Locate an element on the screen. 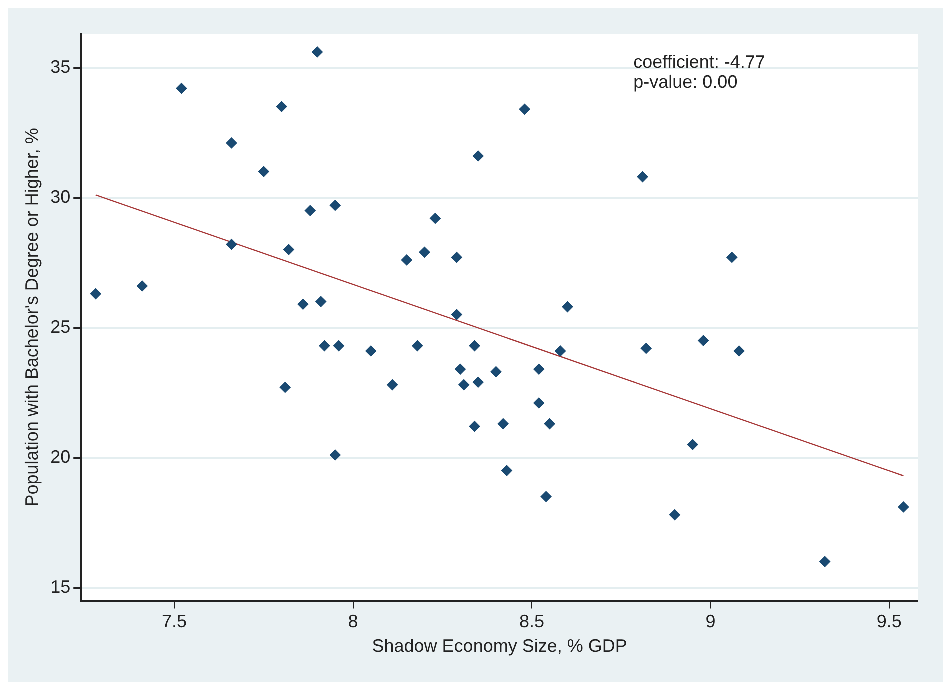 The height and width of the screenshot is (690, 951). x-tick-label: 7.5 is located at coordinates (175, 622).